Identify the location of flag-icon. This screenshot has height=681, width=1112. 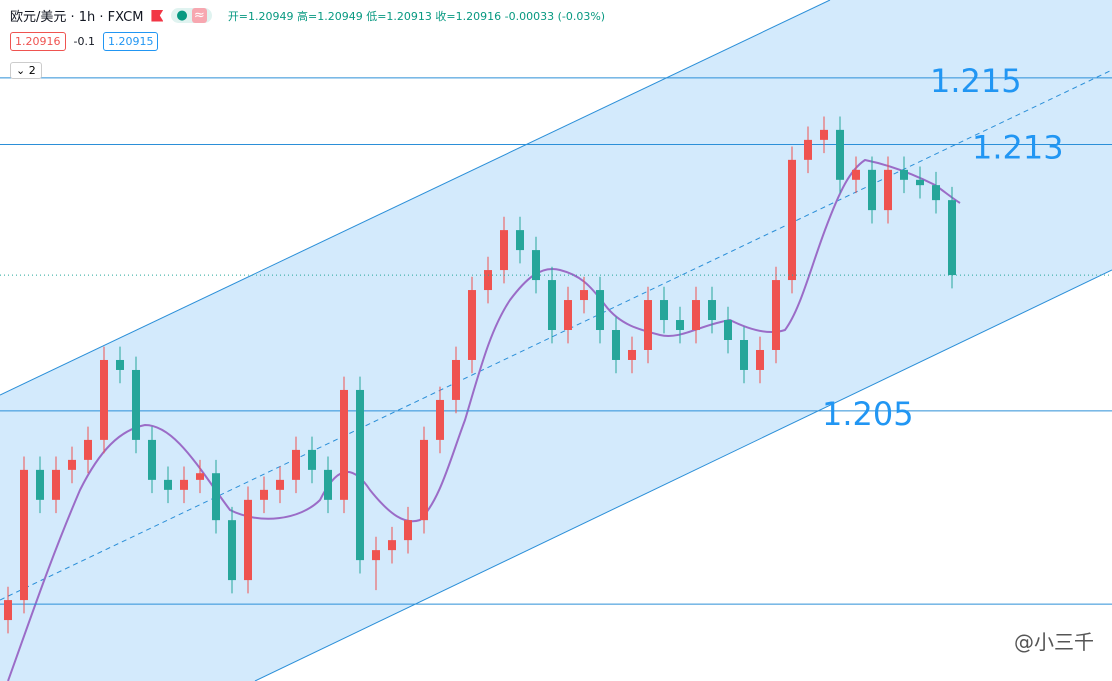
(157, 15).